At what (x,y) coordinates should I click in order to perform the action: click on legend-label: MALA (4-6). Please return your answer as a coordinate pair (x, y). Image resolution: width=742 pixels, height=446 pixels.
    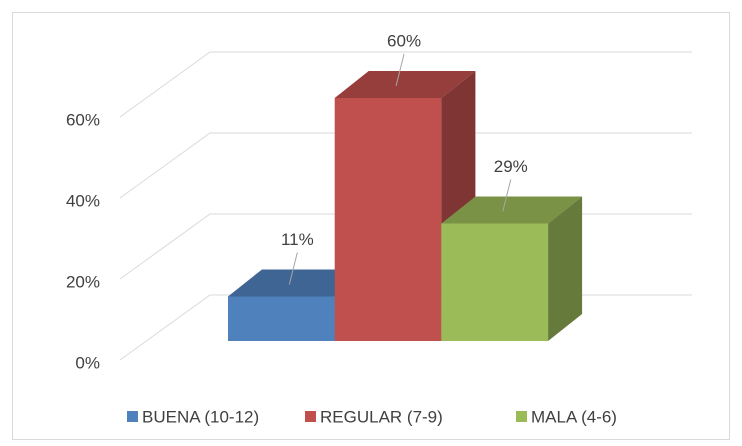
    Looking at the image, I should click on (574, 416).